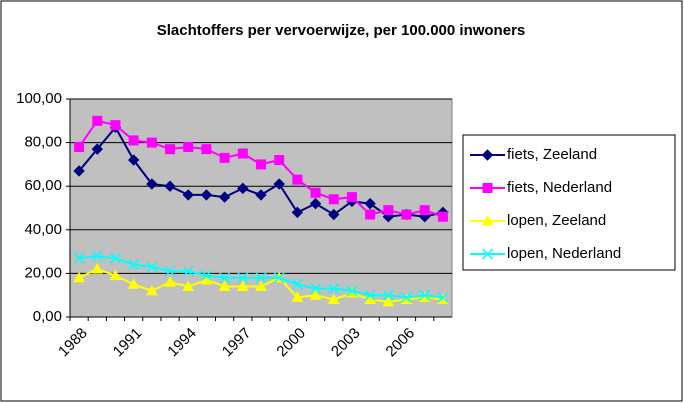 The height and width of the screenshot is (403, 684). What do you see at coordinates (47, 316) in the screenshot?
I see `y-tick-label: 0,00` at bounding box center [47, 316].